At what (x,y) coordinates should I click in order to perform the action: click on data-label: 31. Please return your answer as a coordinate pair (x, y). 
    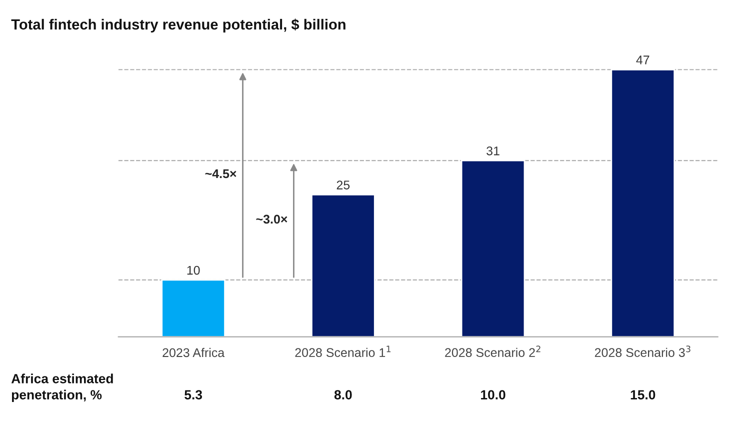
    Looking at the image, I should click on (493, 151).